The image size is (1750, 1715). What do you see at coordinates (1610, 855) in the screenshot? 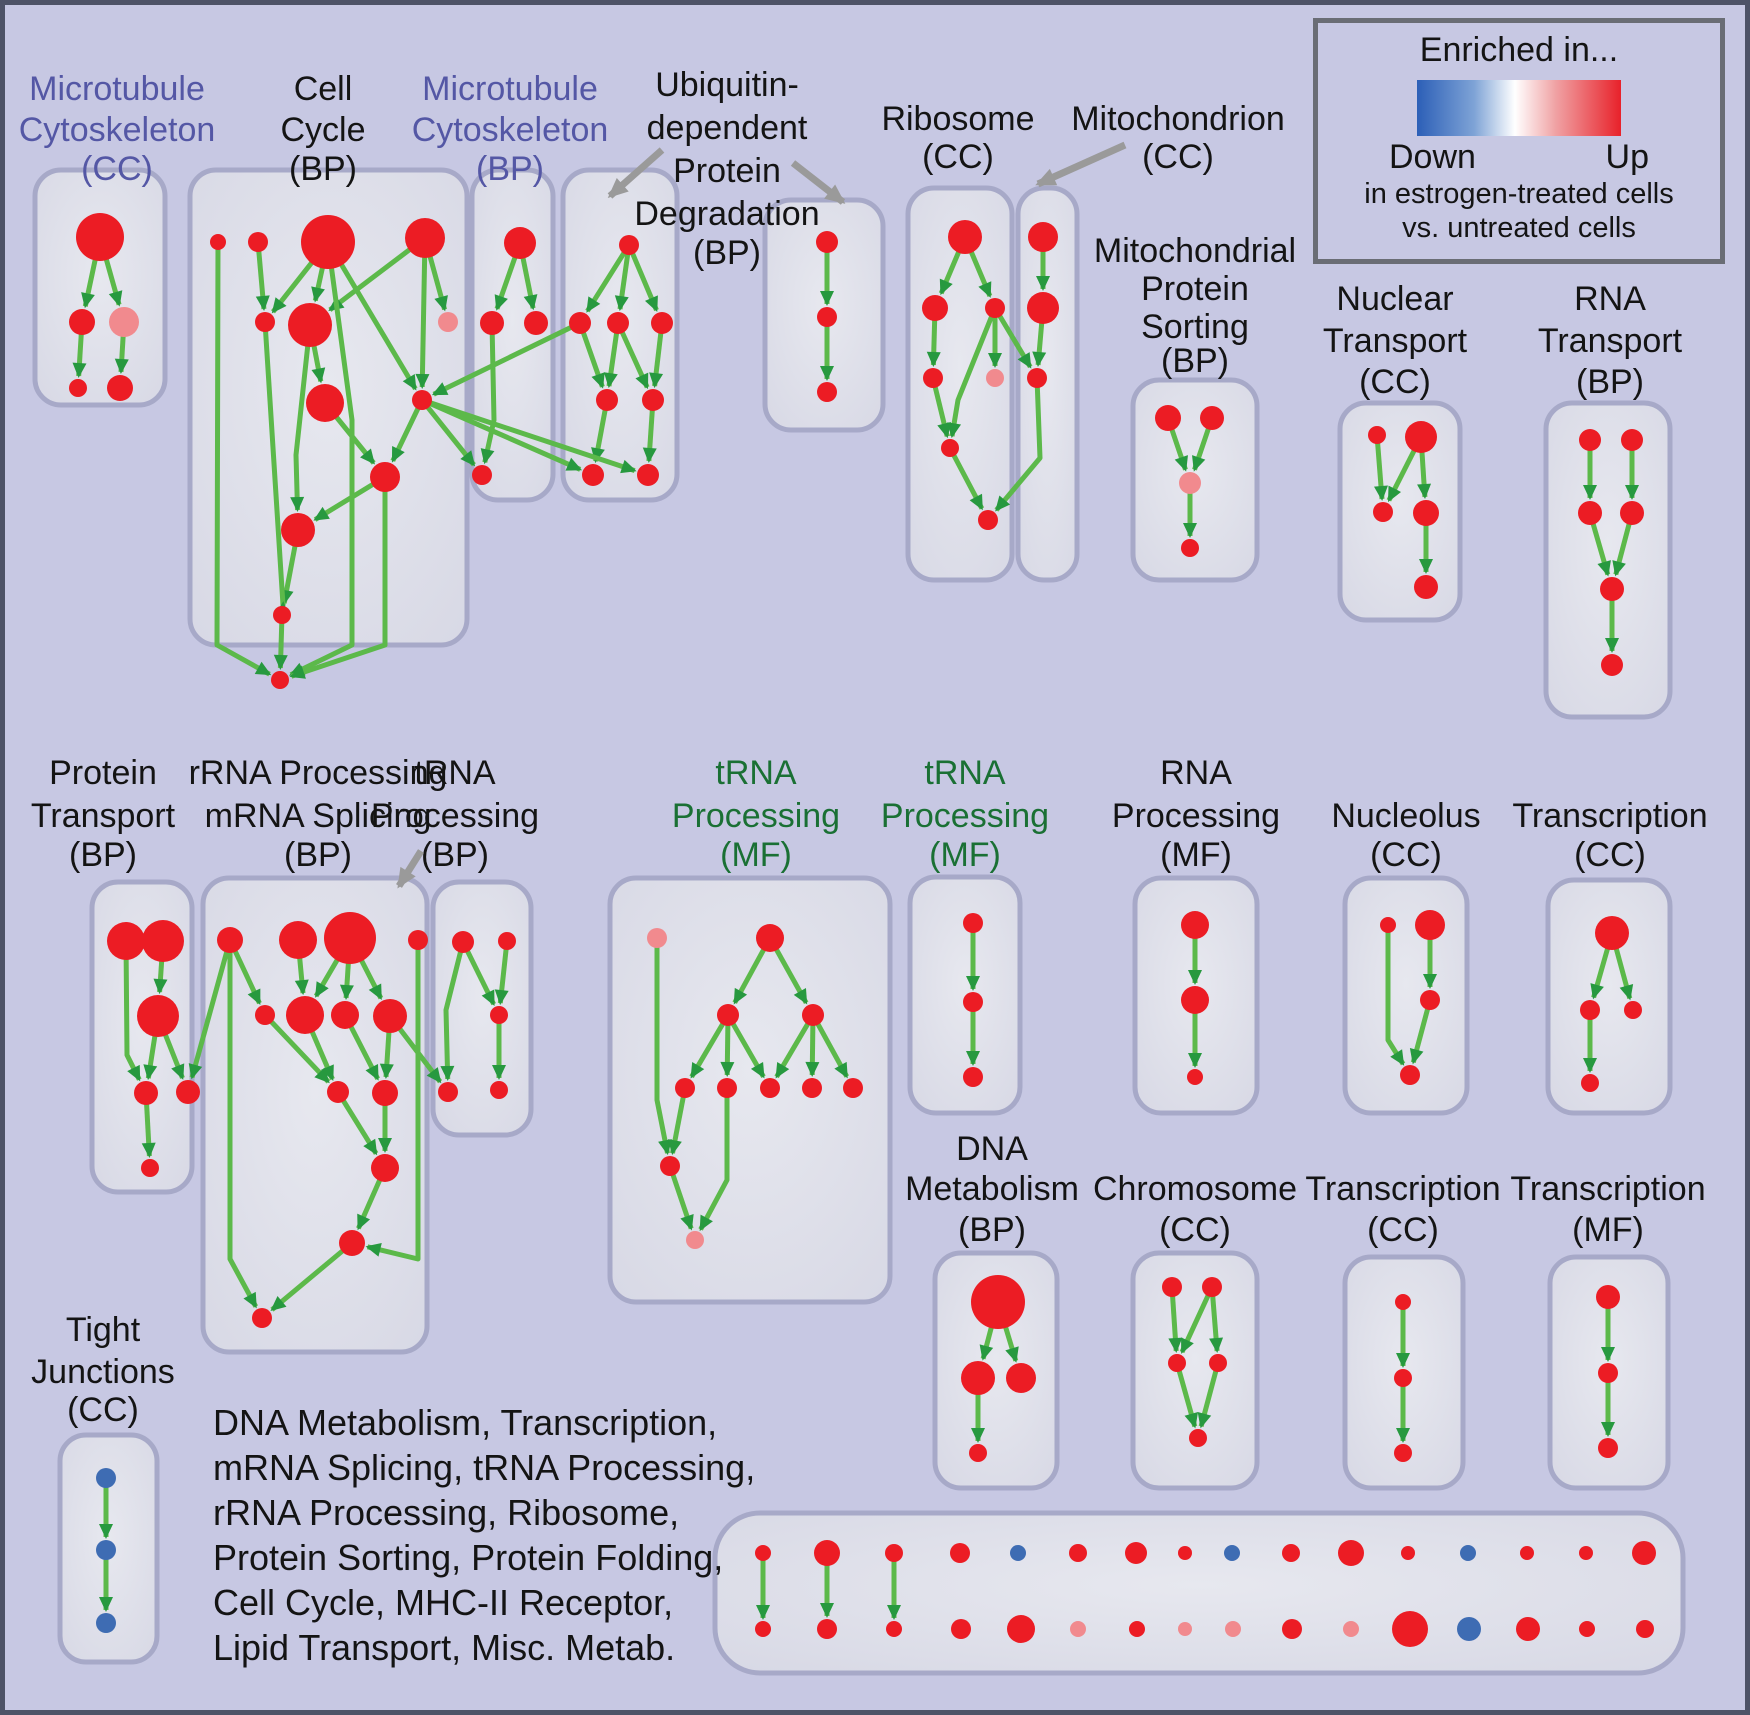
I see `cluster-label-transcription-cc-mid: (CC)` at bounding box center [1610, 855].